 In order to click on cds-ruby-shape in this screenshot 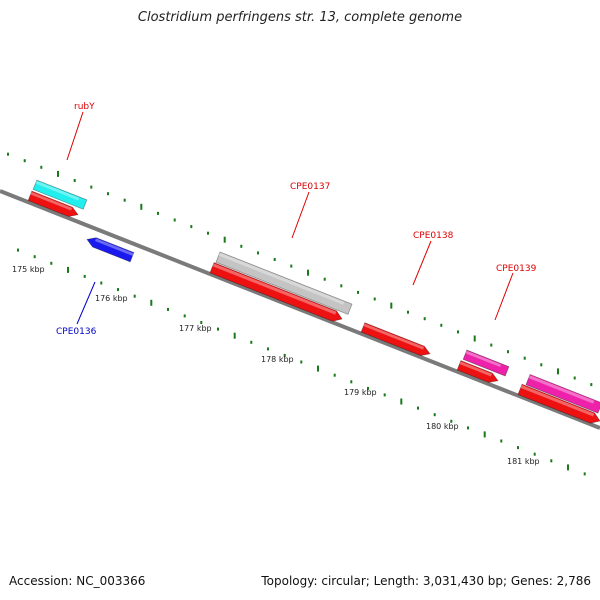, I will do `click(53, 203)`.